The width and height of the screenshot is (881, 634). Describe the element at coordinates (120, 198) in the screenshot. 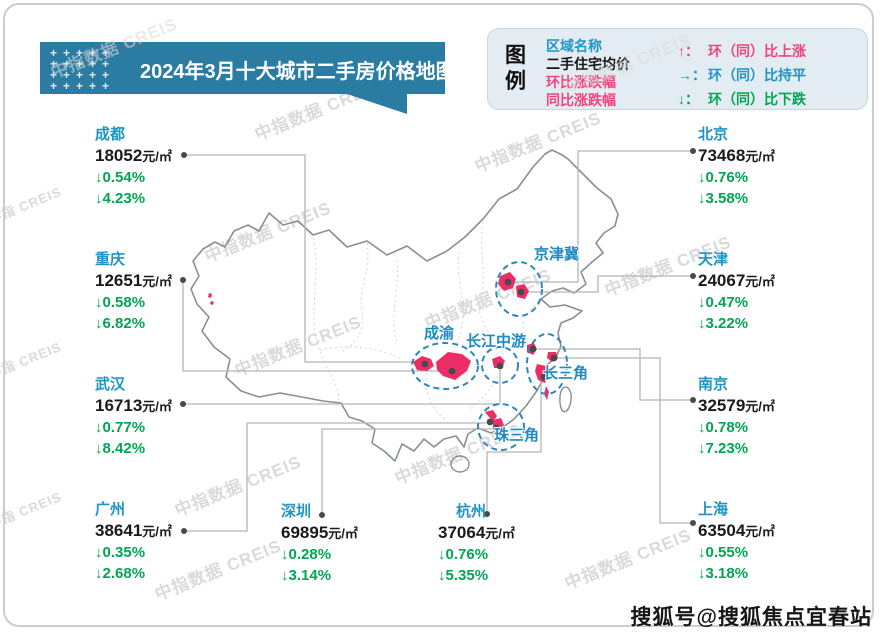

I see `city-yoy-change: ↓4.23%` at that location.